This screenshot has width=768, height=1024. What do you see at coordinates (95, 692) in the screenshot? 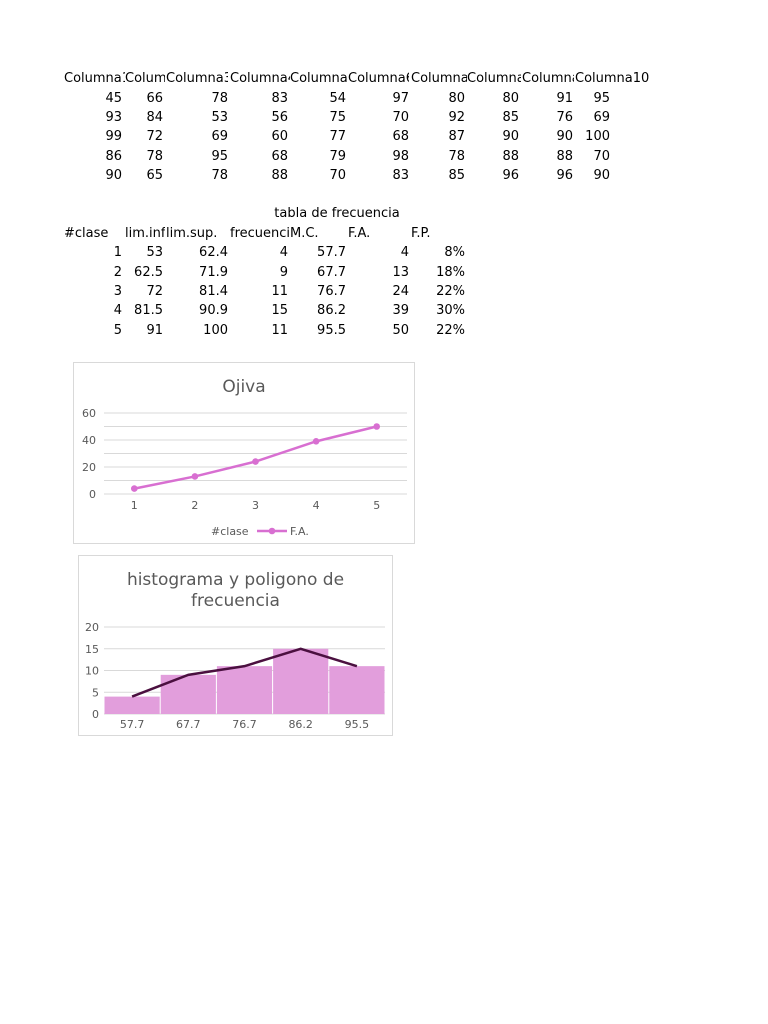
I see `y-tick-label: 5` at bounding box center [95, 692].